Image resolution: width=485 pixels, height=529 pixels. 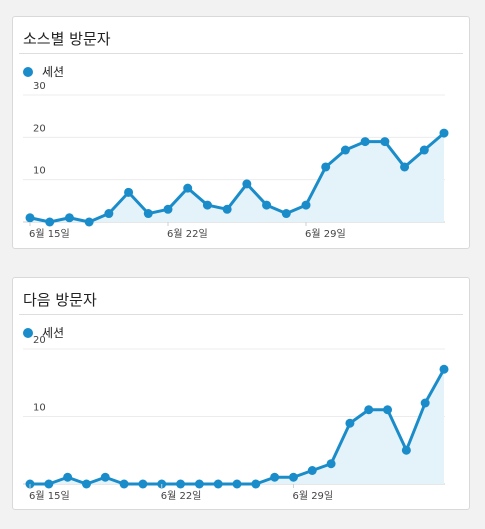 I want to click on card-title: 소스별 방문자, so click(x=67, y=39).